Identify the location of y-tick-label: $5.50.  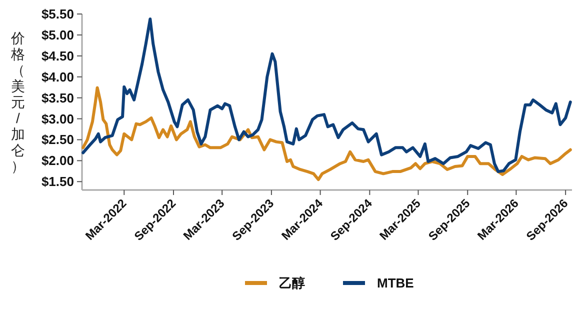
(57, 14).